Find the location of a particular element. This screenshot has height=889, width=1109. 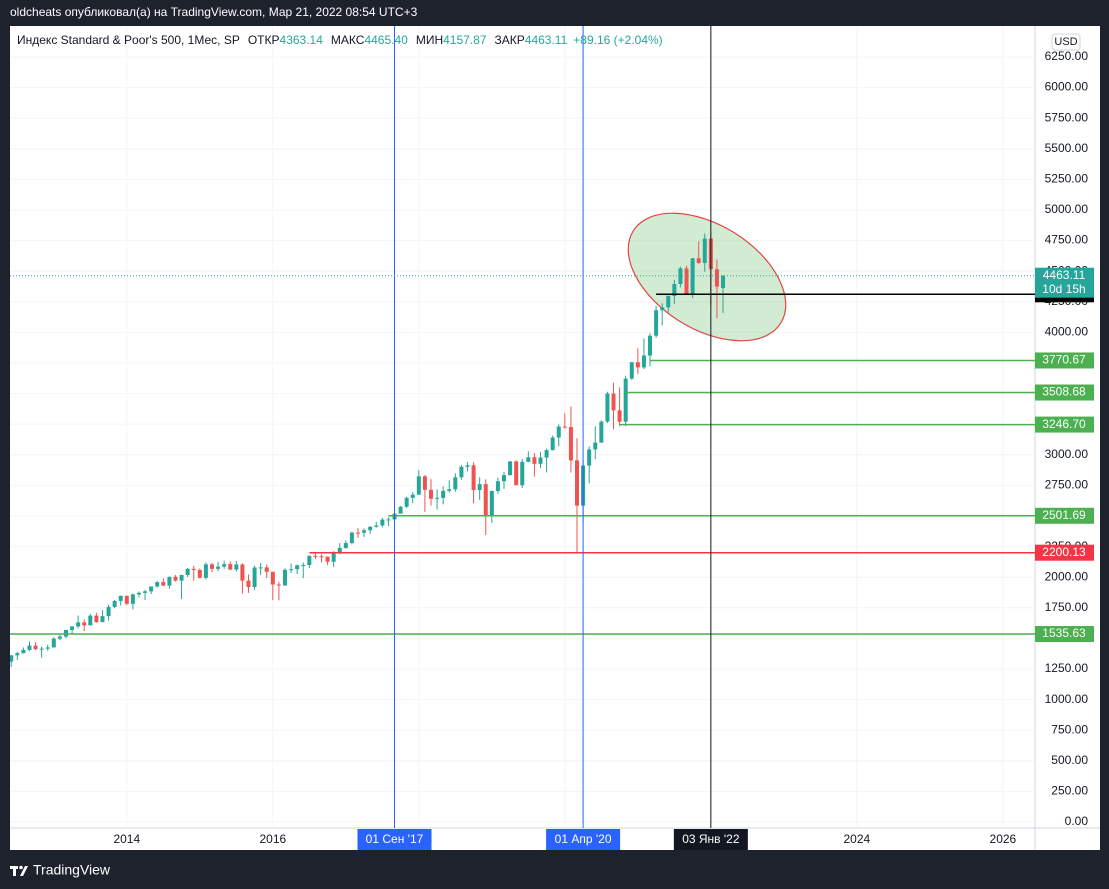

y-tick-label: 2000.00 is located at coordinates (1067, 576).